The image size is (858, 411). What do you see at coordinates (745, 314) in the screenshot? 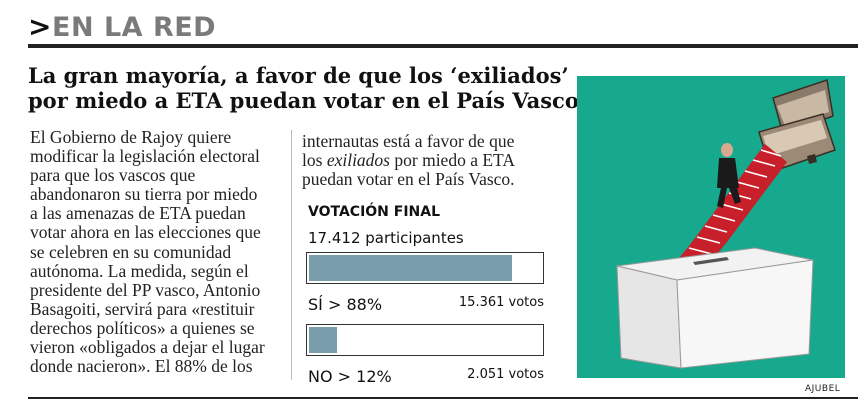
I see `ballot-box-side` at bounding box center [745, 314].